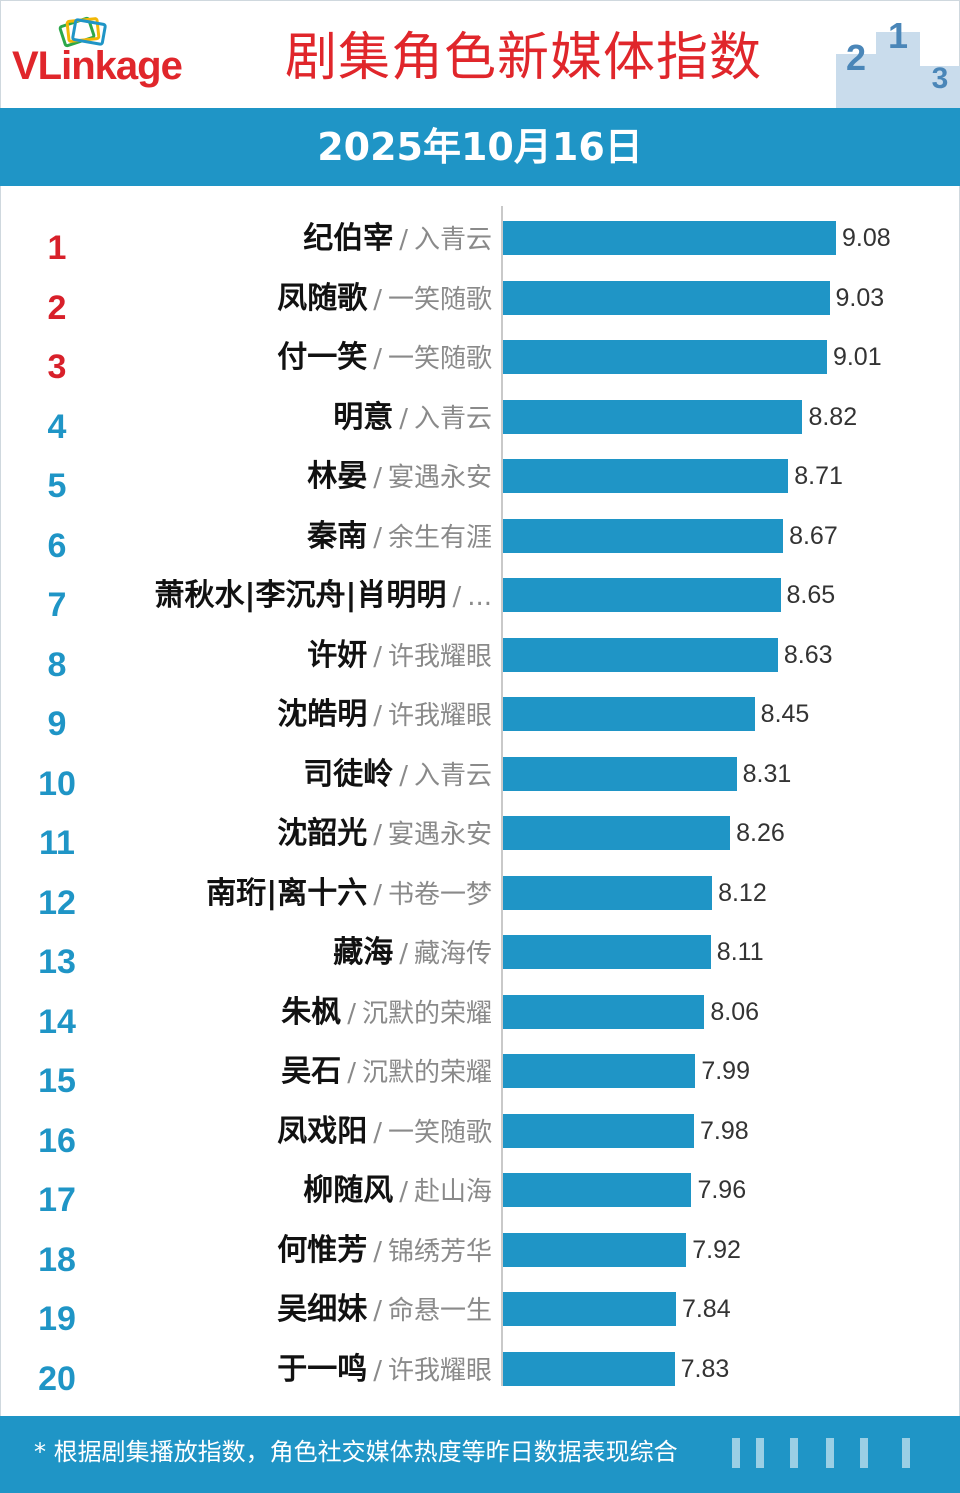 Image resolution: width=960 pixels, height=1493 pixels. What do you see at coordinates (287, 893) in the screenshot?
I see `character-name: 南珩|离十六` at bounding box center [287, 893].